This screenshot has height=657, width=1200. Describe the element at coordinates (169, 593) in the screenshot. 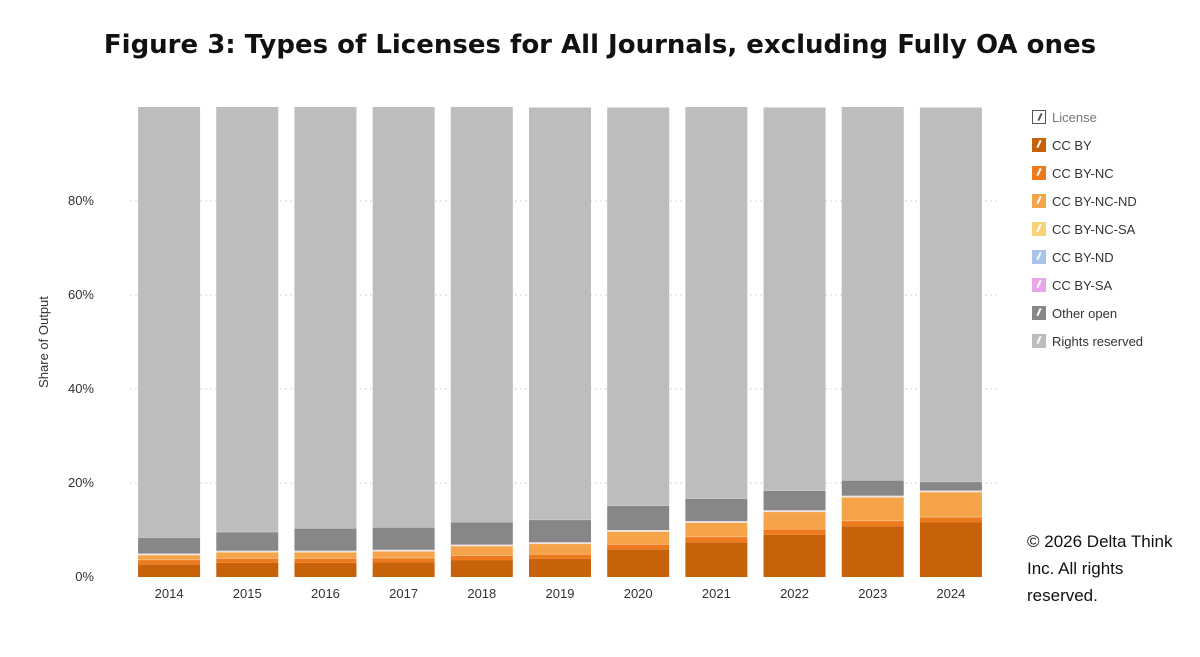

I see `x-tick-label: 2014` at that location.